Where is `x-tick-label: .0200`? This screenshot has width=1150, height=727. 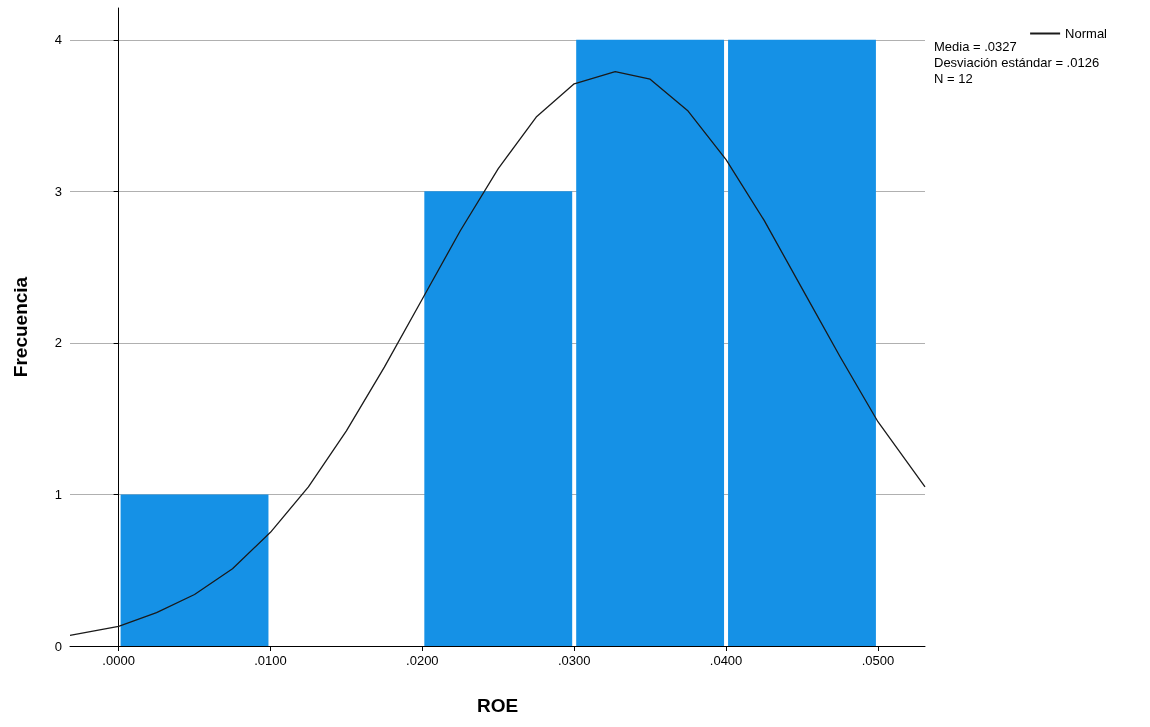 x-tick-label: .0200 is located at coordinates (422, 660).